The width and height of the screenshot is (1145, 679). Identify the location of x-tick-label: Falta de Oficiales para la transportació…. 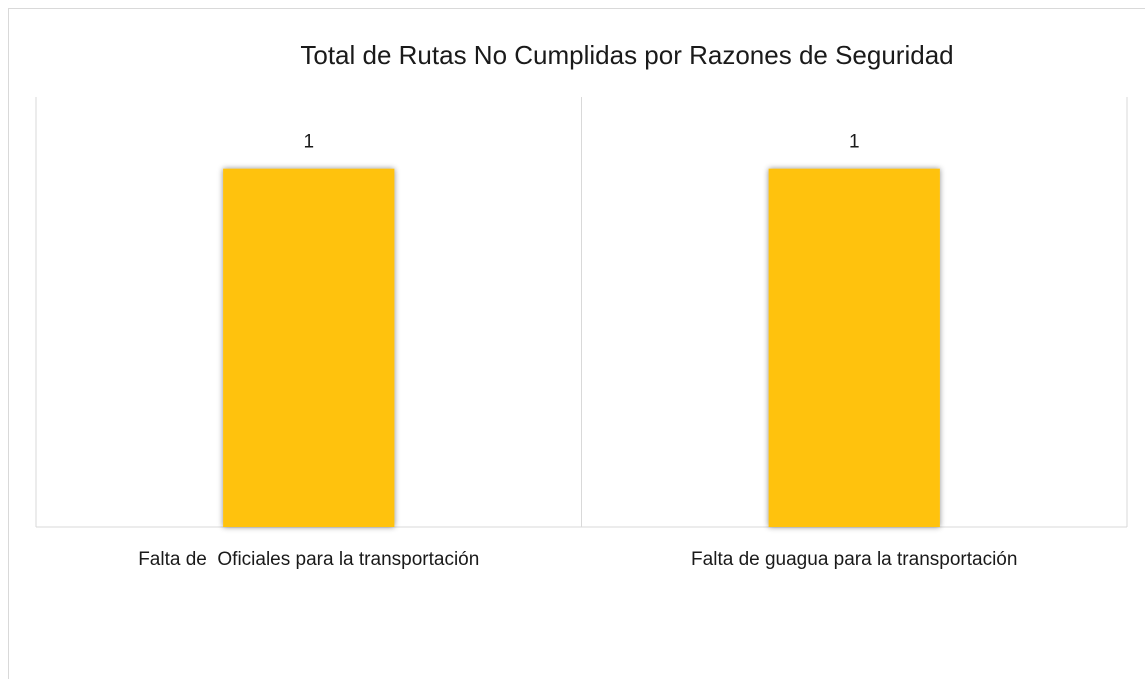
(308, 559).